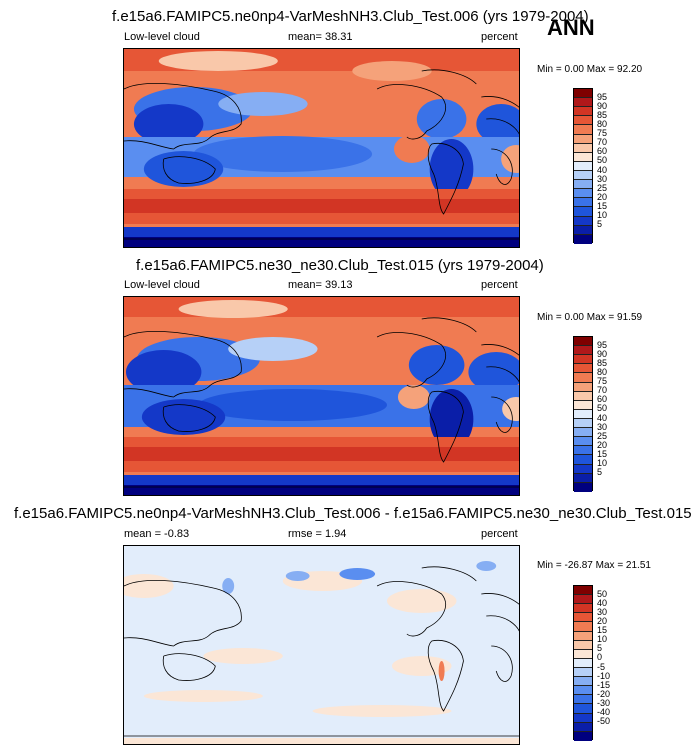 This screenshot has height=755, width=699. What do you see at coordinates (162, 37) in the screenshot?
I see `panel1-variable-label: Low-level cloud` at bounding box center [162, 37].